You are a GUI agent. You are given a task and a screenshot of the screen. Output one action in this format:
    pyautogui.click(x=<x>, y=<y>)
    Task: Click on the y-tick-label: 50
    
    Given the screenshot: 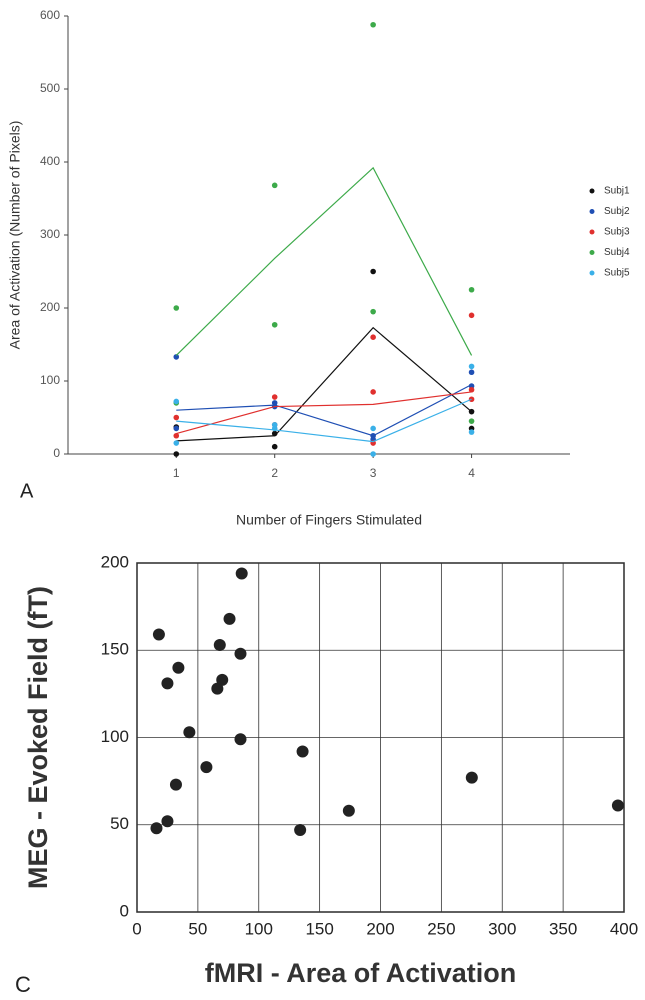 What is the action you would take?
    pyautogui.click(x=119, y=823)
    